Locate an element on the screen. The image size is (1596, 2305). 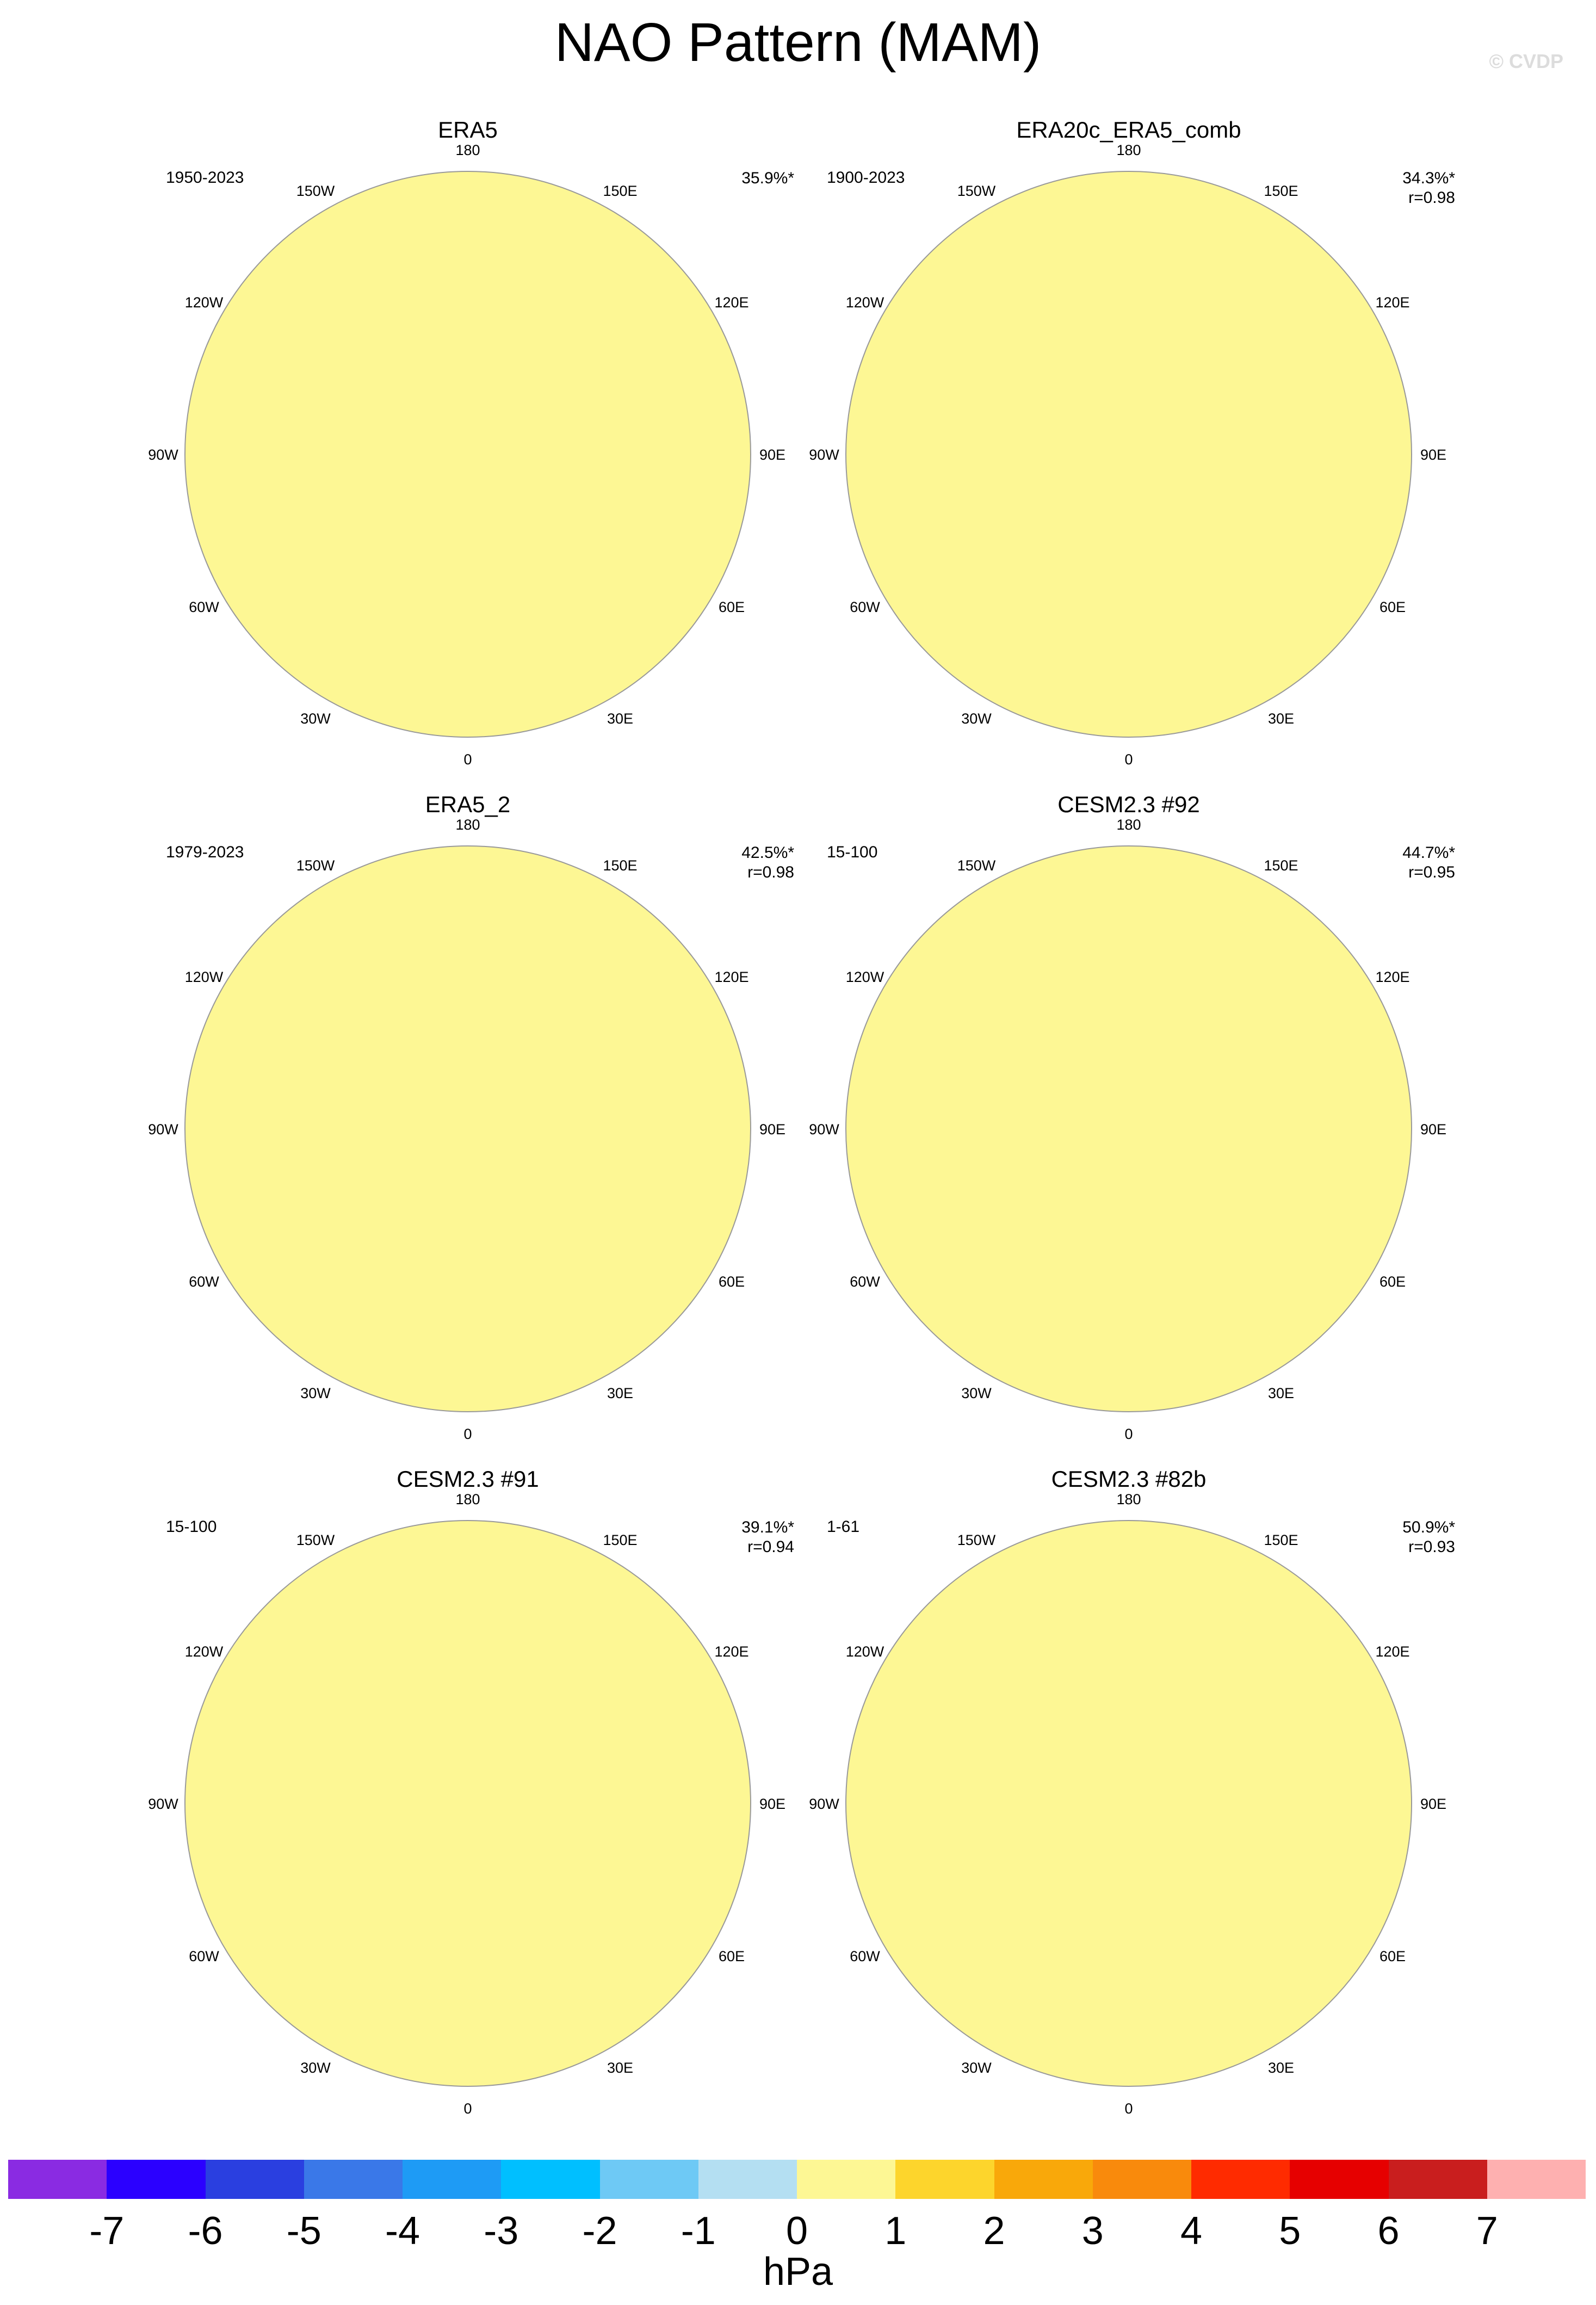
panel-percent: 50.9%* is located at coordinates (1429, 1527).